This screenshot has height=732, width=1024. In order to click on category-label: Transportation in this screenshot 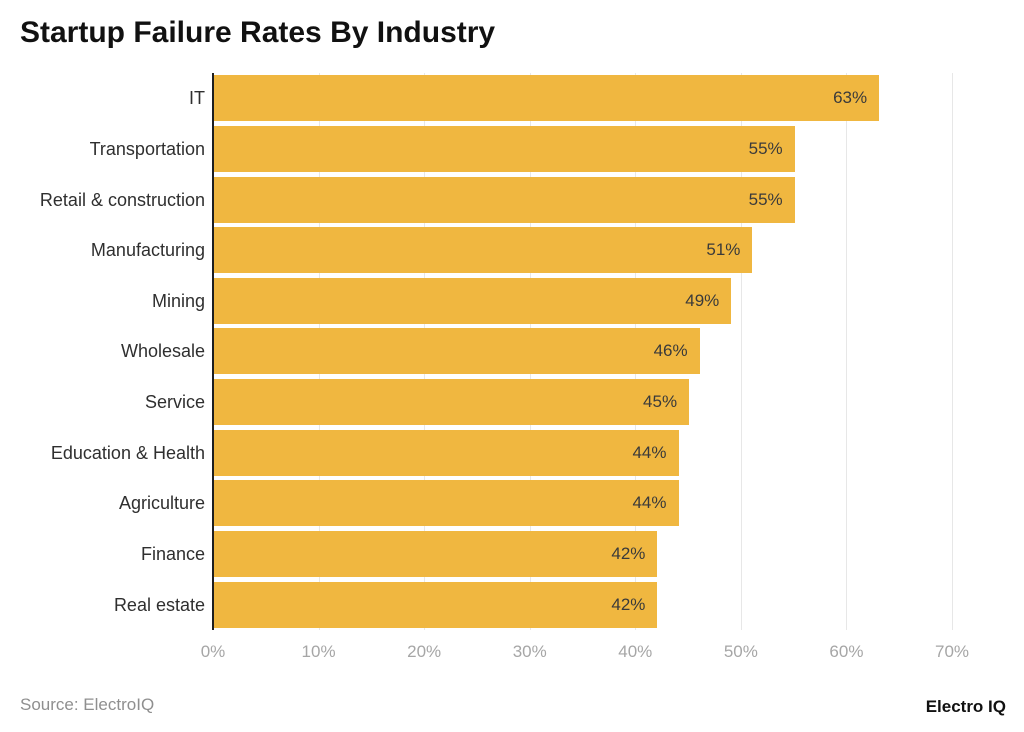, I will do `click(147, 149)`.